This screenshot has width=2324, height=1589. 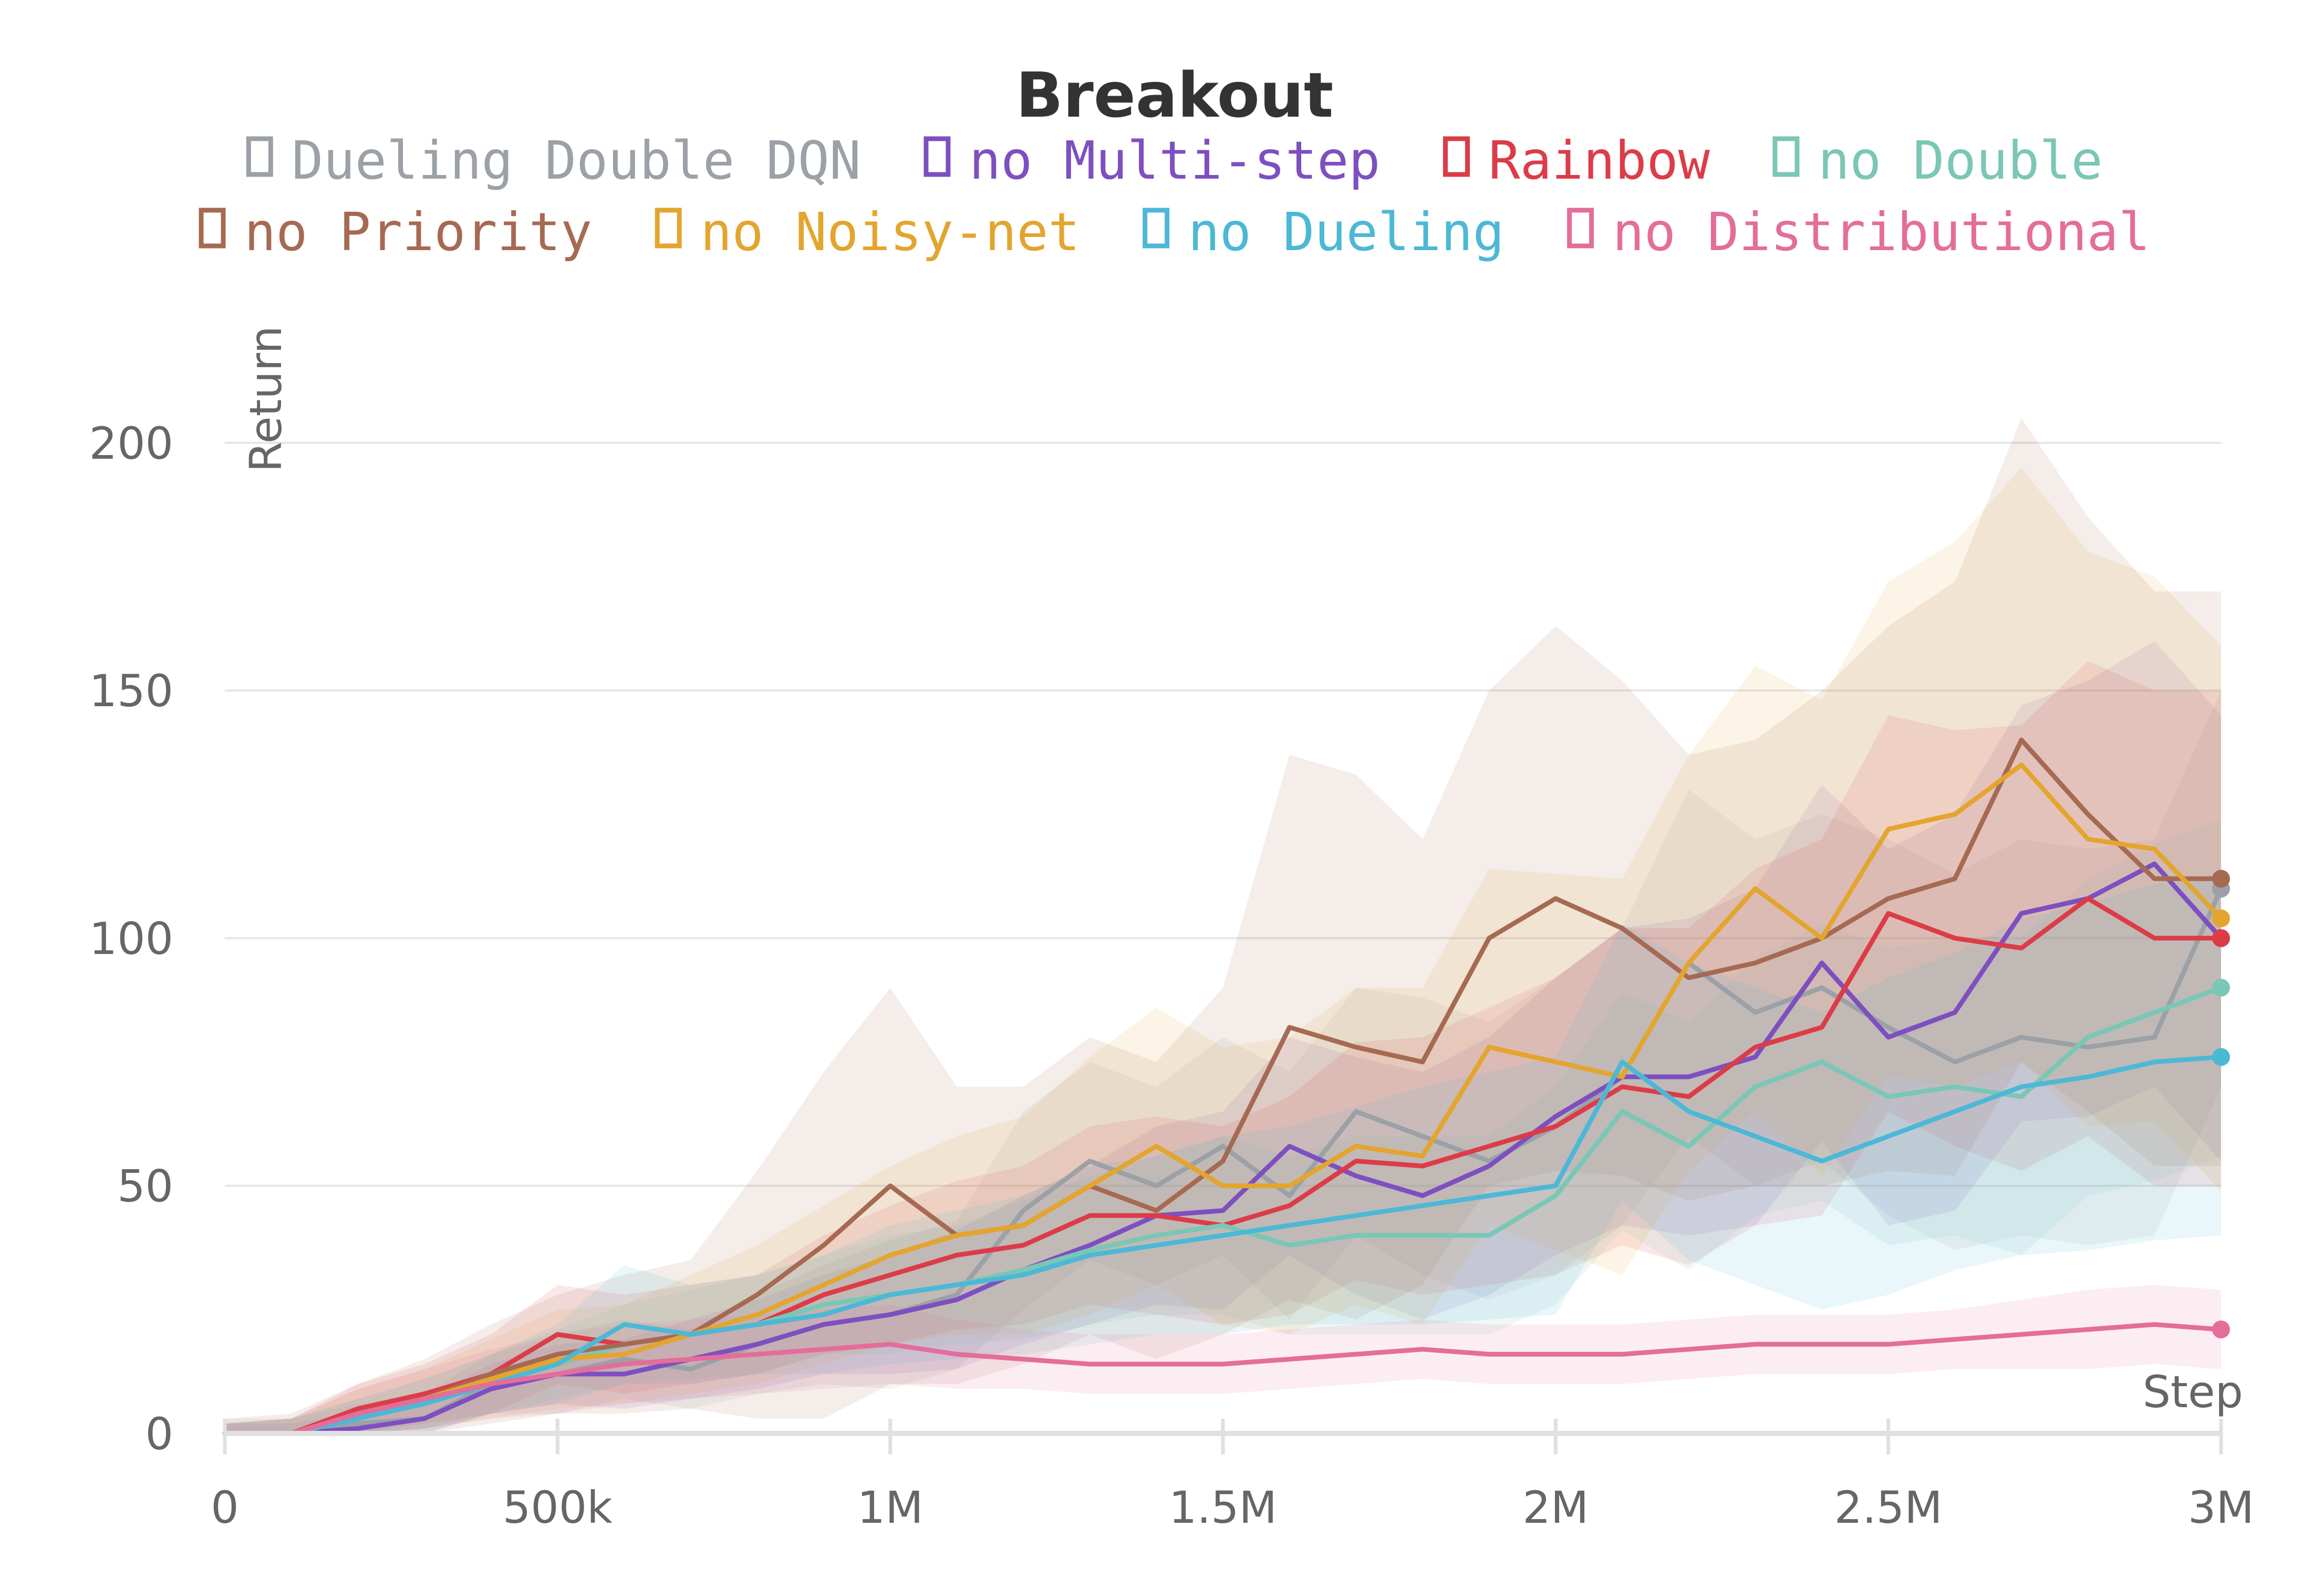 I want to click on legend-item-no-distributional: no Distributional, so click(x=1859, y=232).